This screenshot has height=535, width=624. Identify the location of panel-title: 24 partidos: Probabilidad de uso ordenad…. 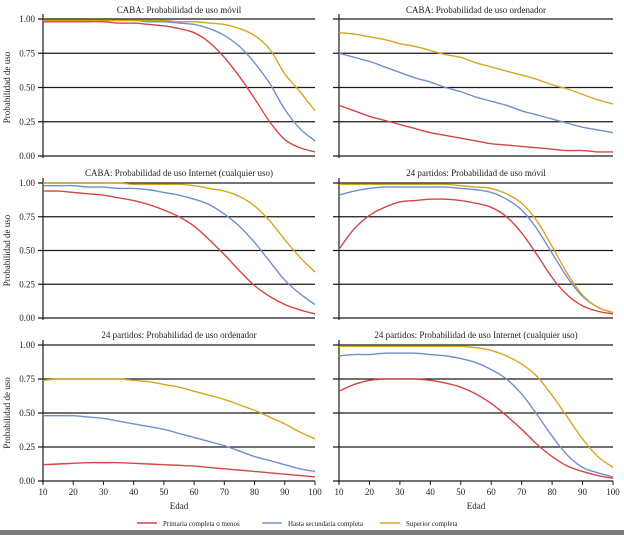
(178, 335).